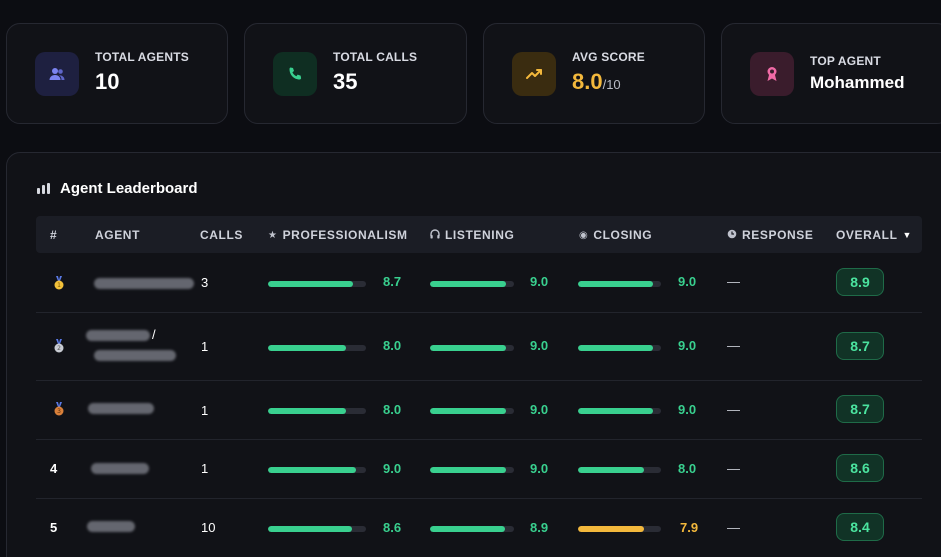  I want to click on column-closing: ◉ CLOSING, so click(616, 235).